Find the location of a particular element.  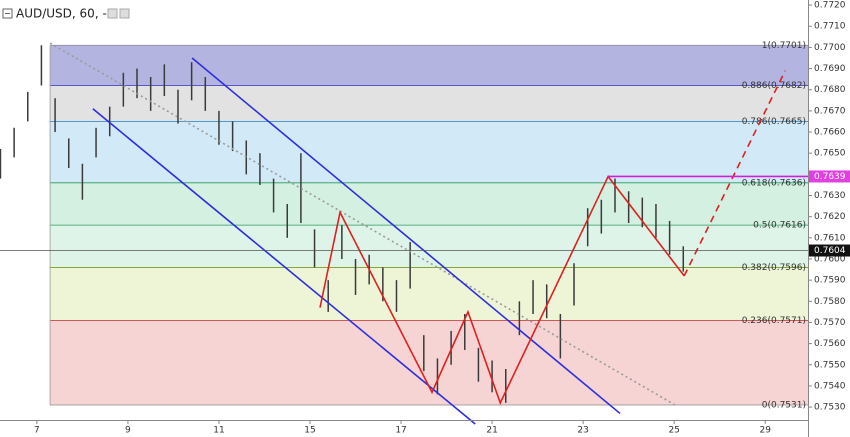

y-tick-label: 0.7560 is located at coordinates (830, 344).